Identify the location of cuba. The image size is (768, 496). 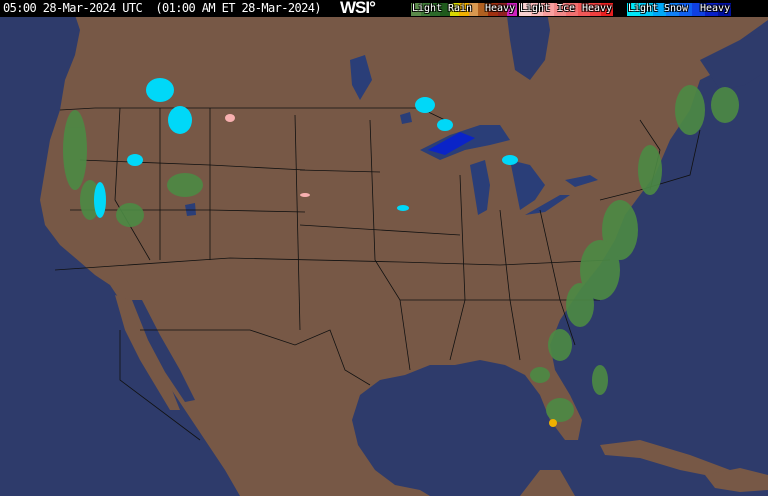
(665, 459).